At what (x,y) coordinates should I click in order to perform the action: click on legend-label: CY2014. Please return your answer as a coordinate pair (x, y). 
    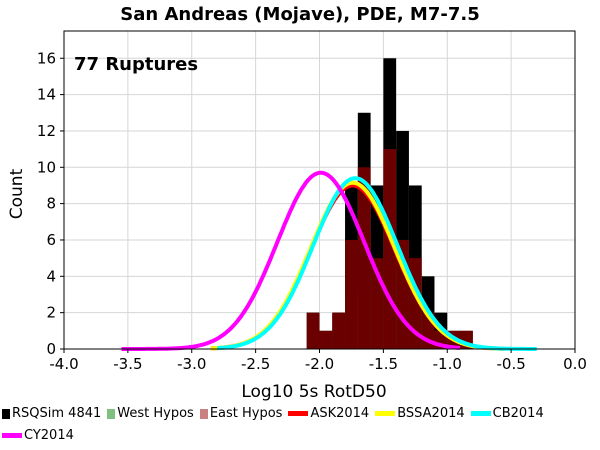
    Looking at the image, I should click on (49, 435).